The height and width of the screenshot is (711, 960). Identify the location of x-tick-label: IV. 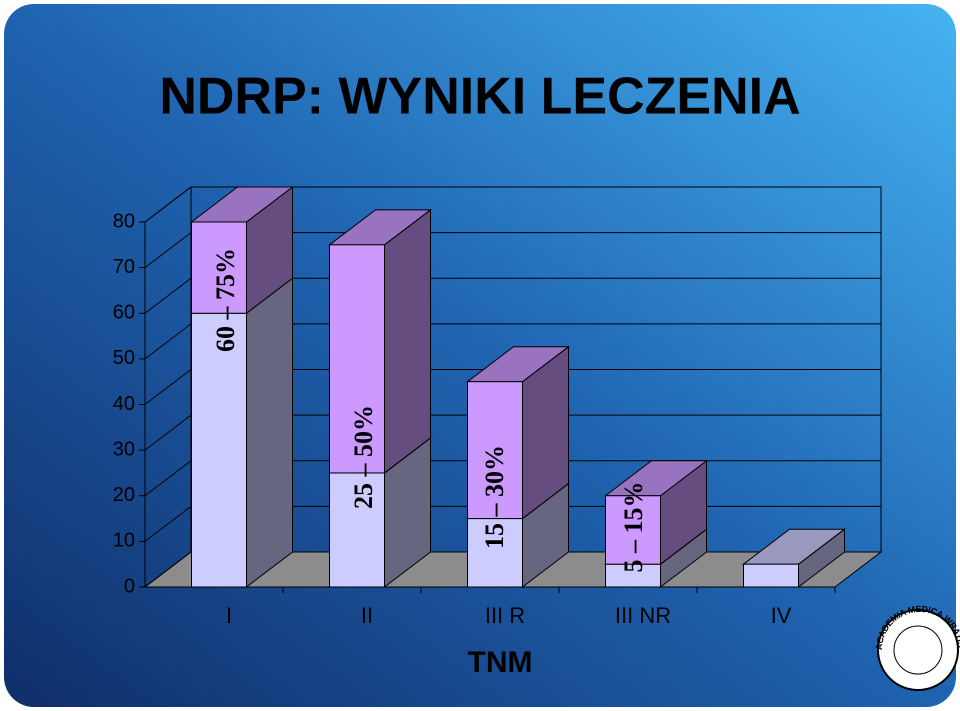
(781, 615).